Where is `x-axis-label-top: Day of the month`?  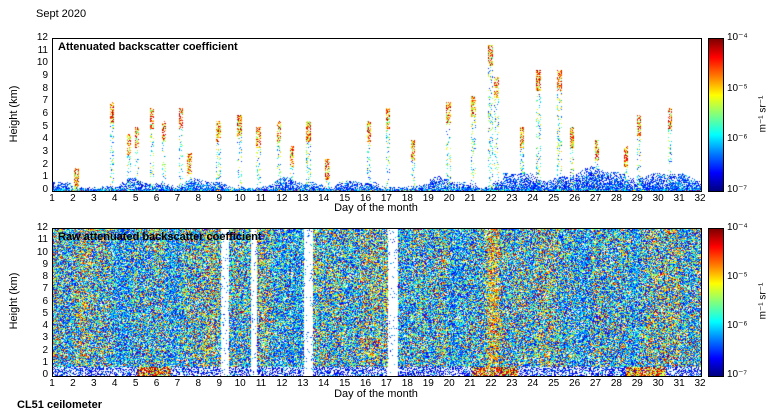 x-axis-label-top: Day of the month is located at coordinates (376, 208).